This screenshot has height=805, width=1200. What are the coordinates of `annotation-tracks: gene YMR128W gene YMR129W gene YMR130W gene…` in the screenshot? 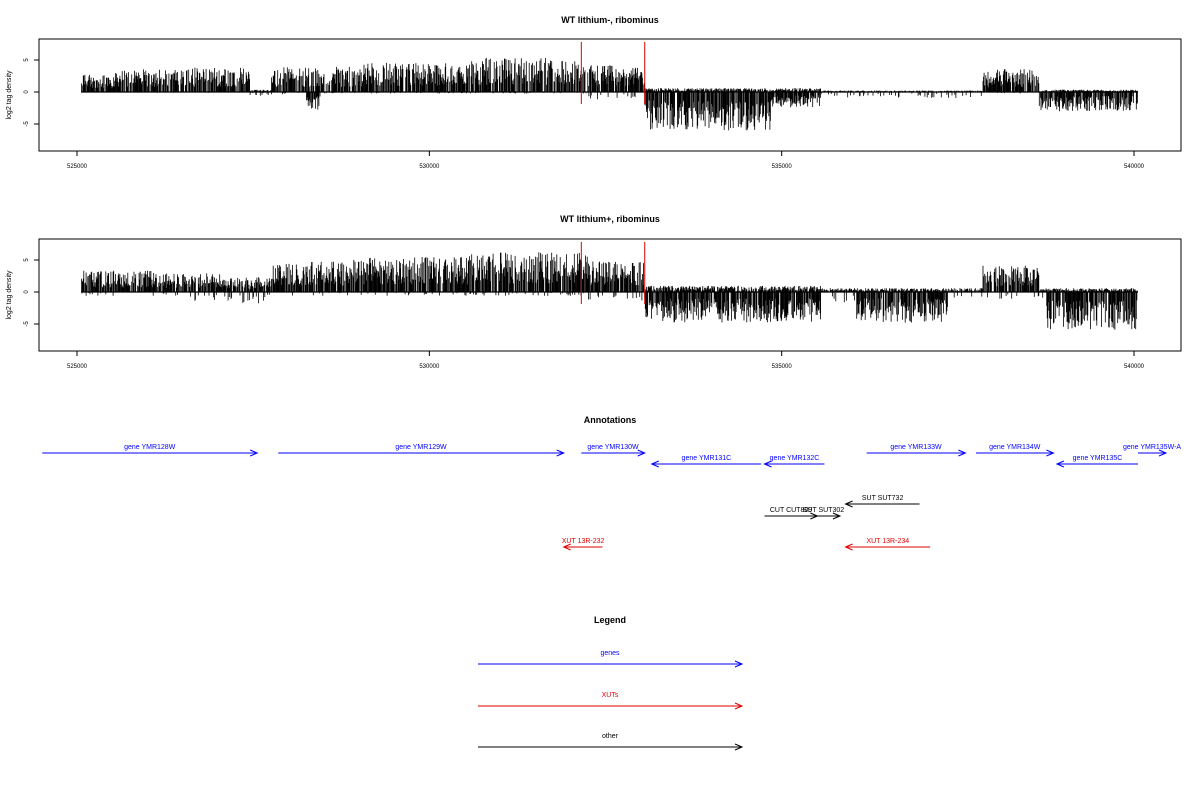 It's located at (611, 497).